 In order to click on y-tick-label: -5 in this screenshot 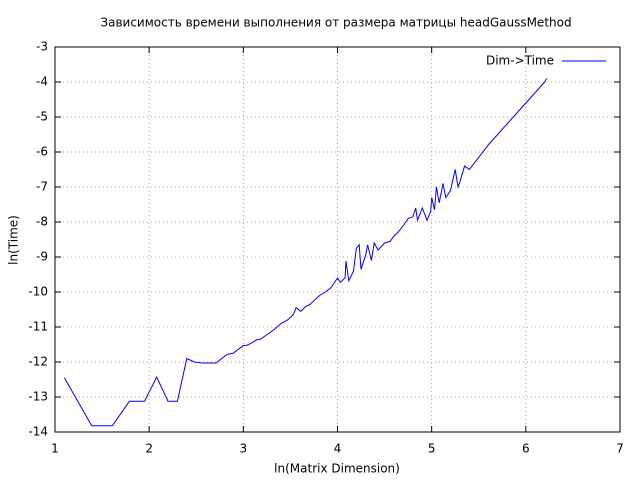, I will do `click(42, 117)`.